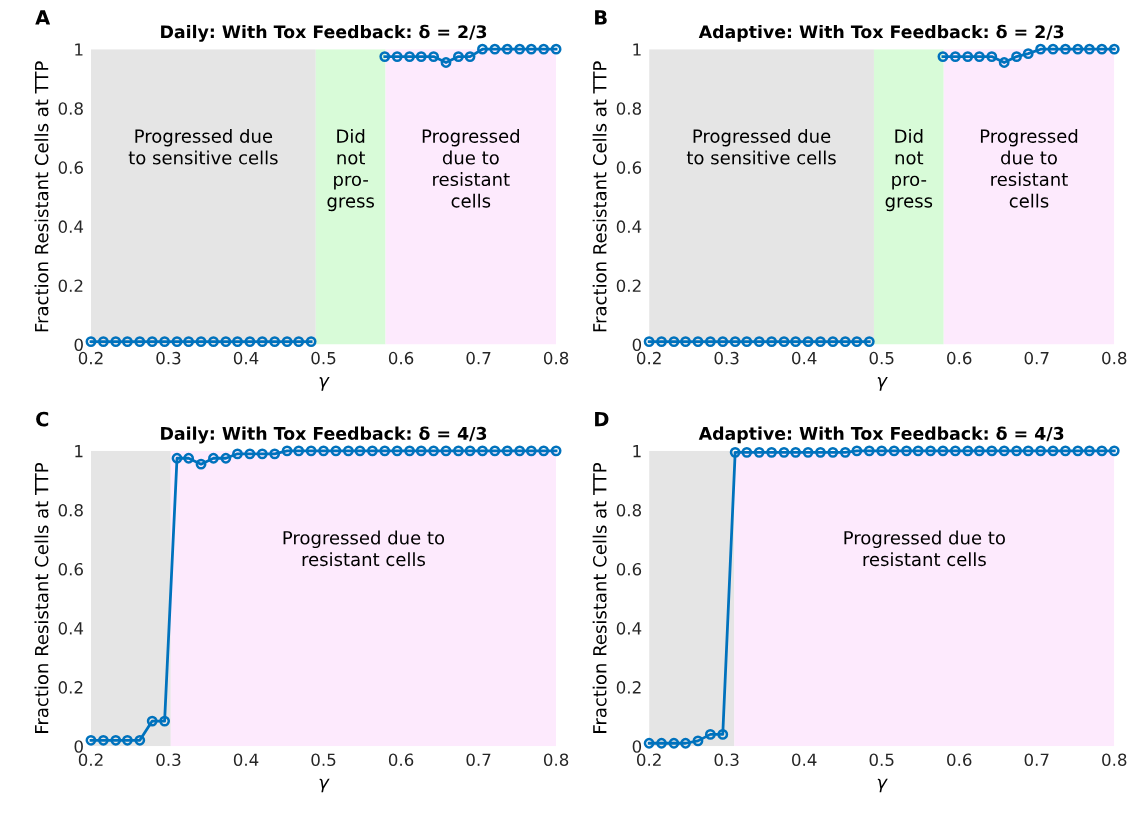  What do you see at coordinates (601, 17) in the screenshot?
I see `text: B` at bounding box center [601, 17].